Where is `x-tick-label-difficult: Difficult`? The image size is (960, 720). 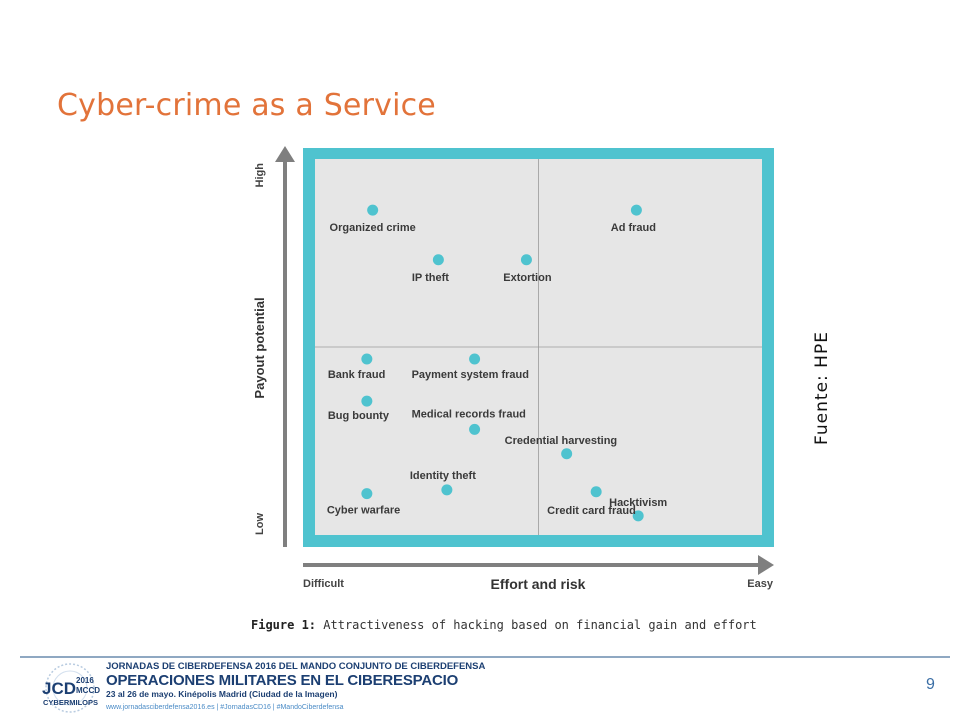
x-tick-label-difficult: Difficult is located at coordinates (323, 584).